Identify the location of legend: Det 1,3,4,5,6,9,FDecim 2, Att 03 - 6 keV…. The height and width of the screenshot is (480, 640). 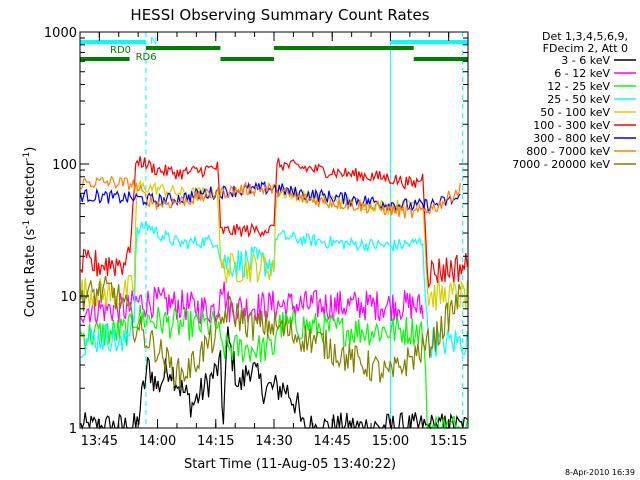
(574, 100).